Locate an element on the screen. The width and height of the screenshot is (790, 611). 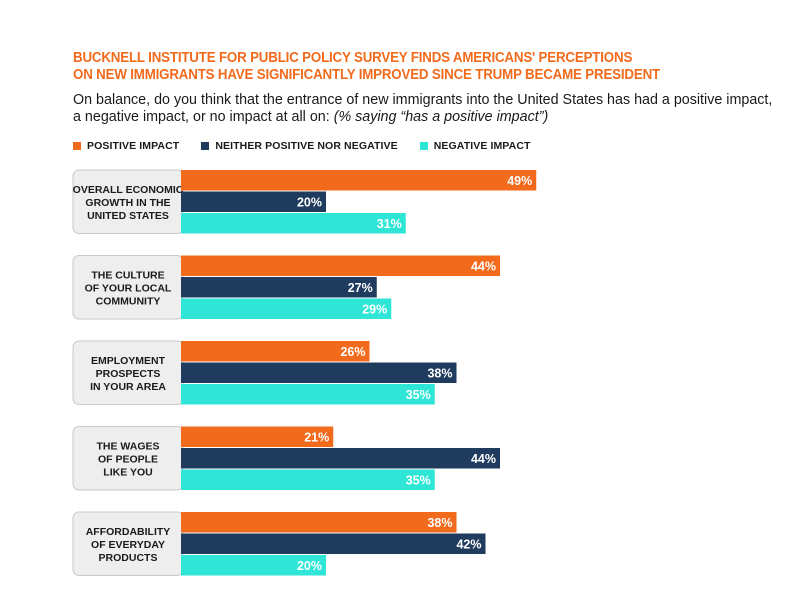
category-label-2-2: IN YOUR AREA is located at coordinates (128, 387).